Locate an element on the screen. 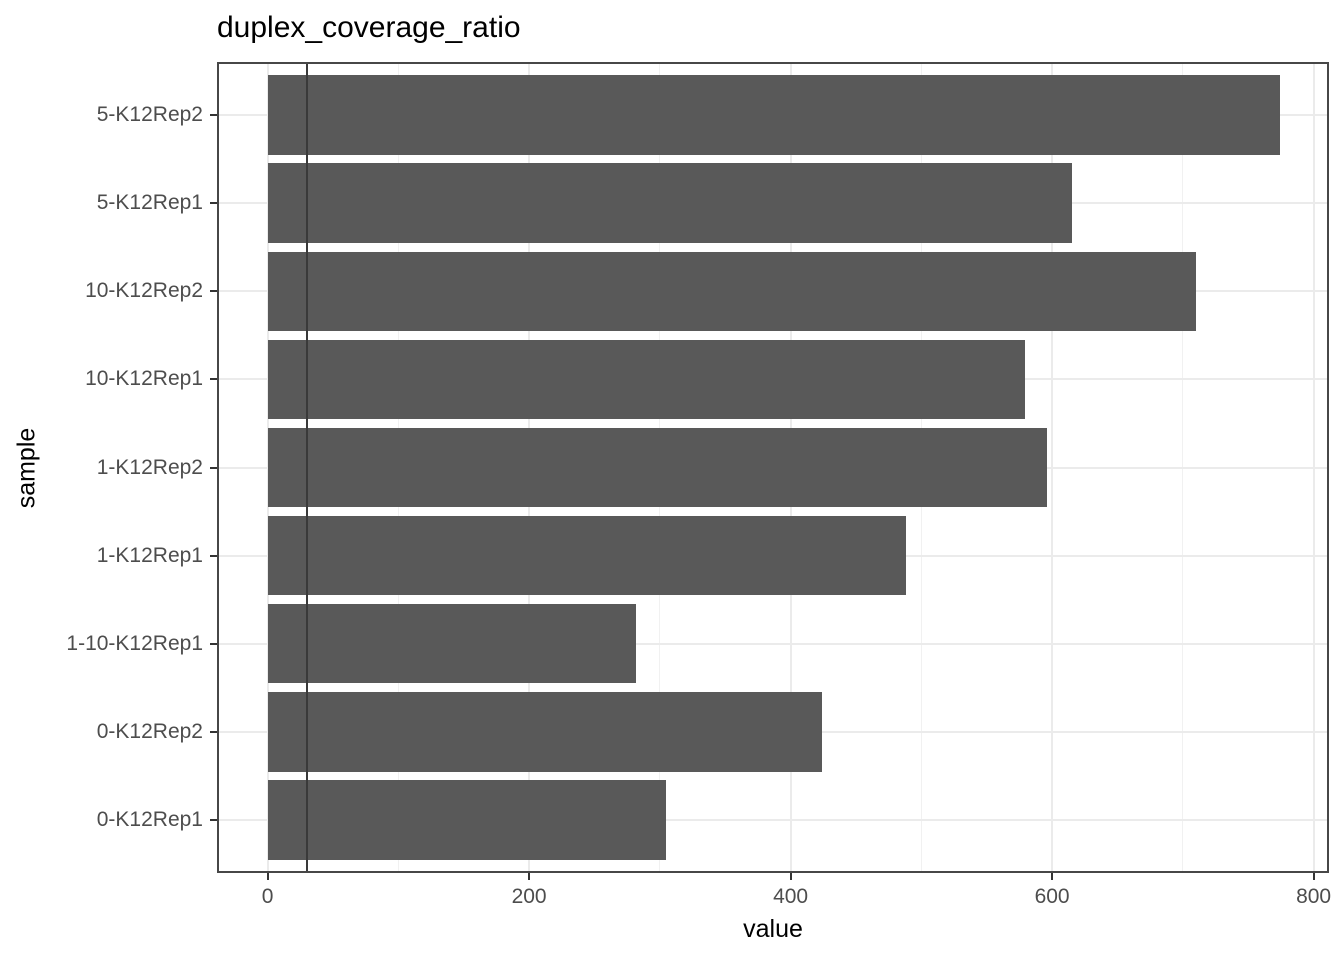 The width and height of the screenshot is (1344, 960). y-tick-label-10-K12Rep1: 10-K12Rep1 is located at coordinates (144, 379).